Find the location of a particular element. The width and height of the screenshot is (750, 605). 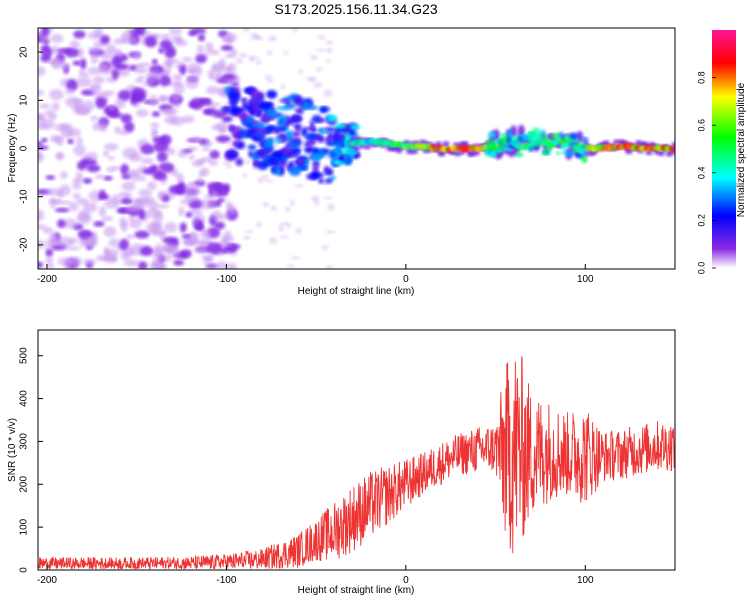

y-tick-label: -10 is located at coordinates (24, 196).